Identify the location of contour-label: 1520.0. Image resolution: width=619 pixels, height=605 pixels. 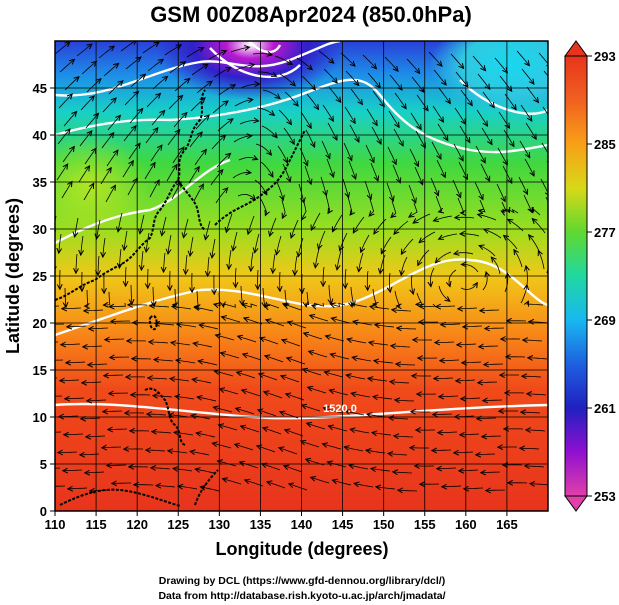
(340, 409).